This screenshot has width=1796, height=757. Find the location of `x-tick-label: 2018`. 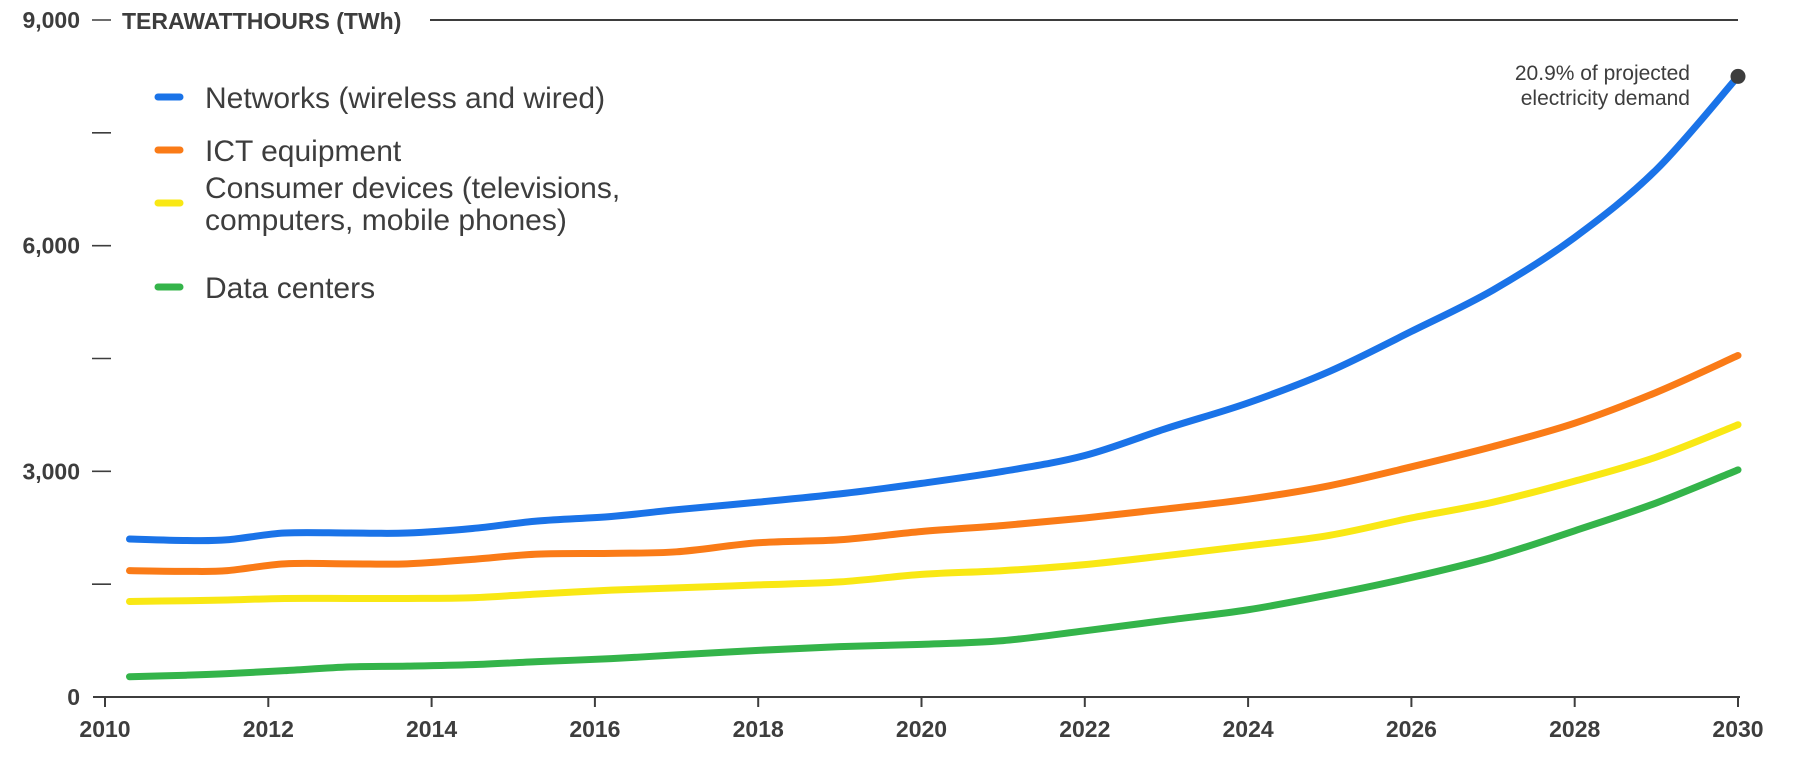

x-tick-label: 2018 is located at coordinates (758, 729).